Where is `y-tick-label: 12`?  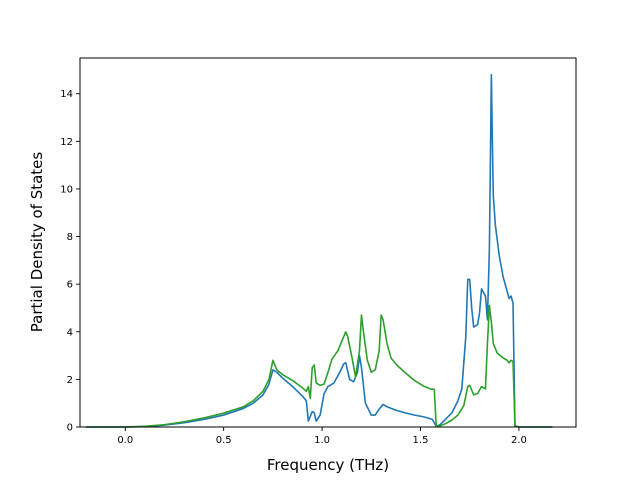
y-tick-label: 12 is located at coordinates (66, 142).